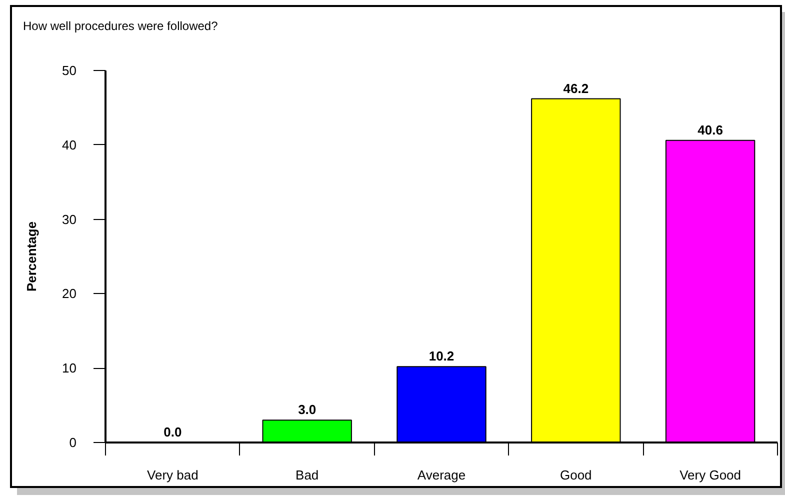 This screenshot has width=785, height=497. I want to click on y-tick-label: 0, so click(73, 442).